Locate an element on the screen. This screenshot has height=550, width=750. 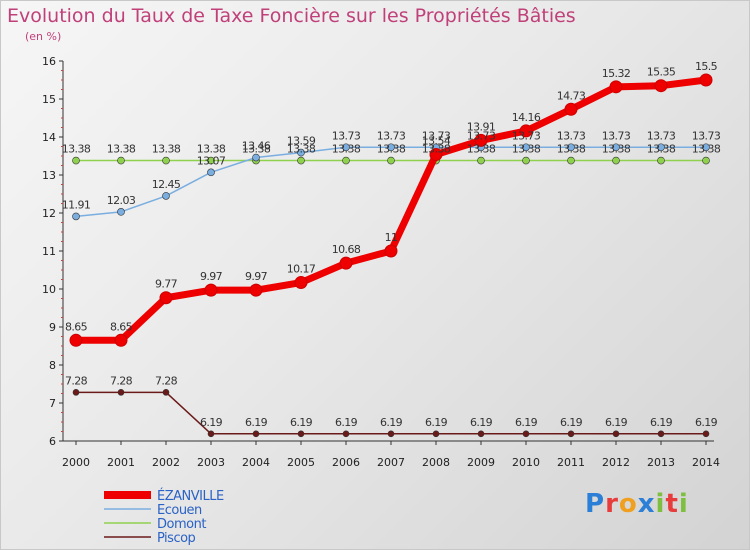
proxiti-logo: Proxiti is located at coordinates (637, 504).